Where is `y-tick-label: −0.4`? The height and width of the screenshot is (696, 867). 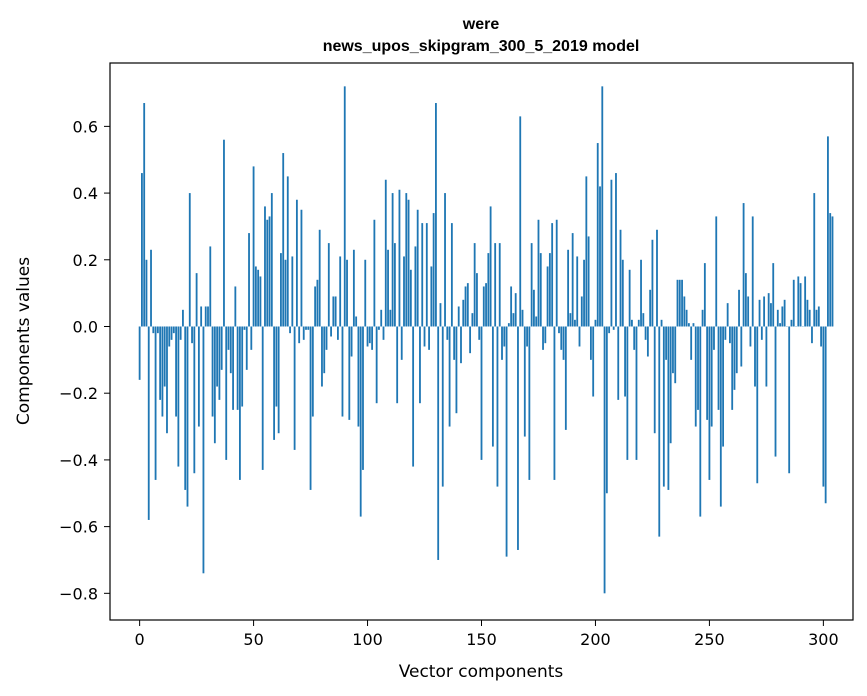 y-tick-label: −0.4 is located at coordinates (78, 460).